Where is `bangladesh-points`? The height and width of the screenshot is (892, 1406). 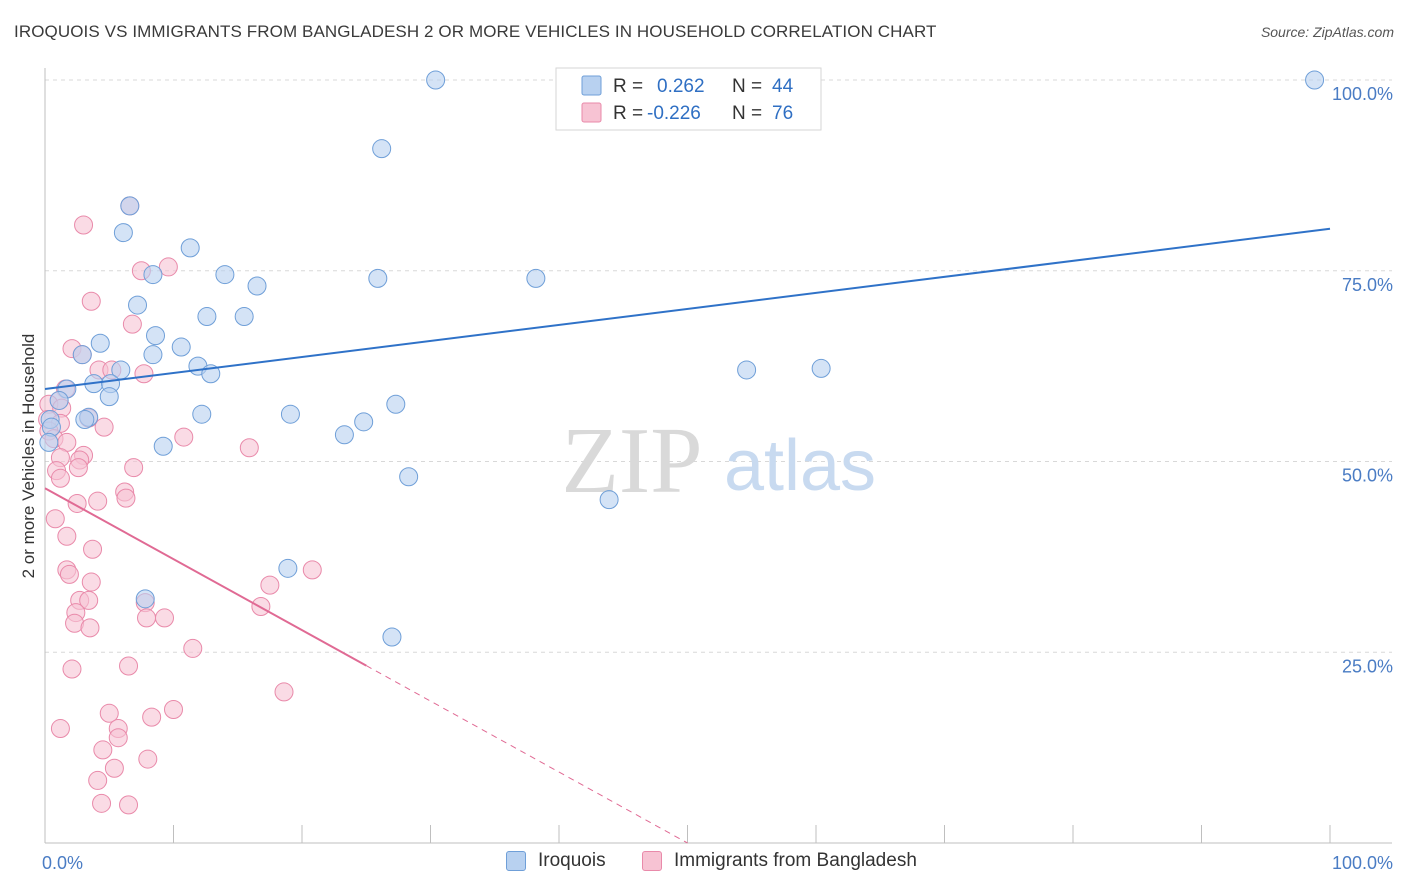 bangladesh-points is located at coordinates (180, 505).